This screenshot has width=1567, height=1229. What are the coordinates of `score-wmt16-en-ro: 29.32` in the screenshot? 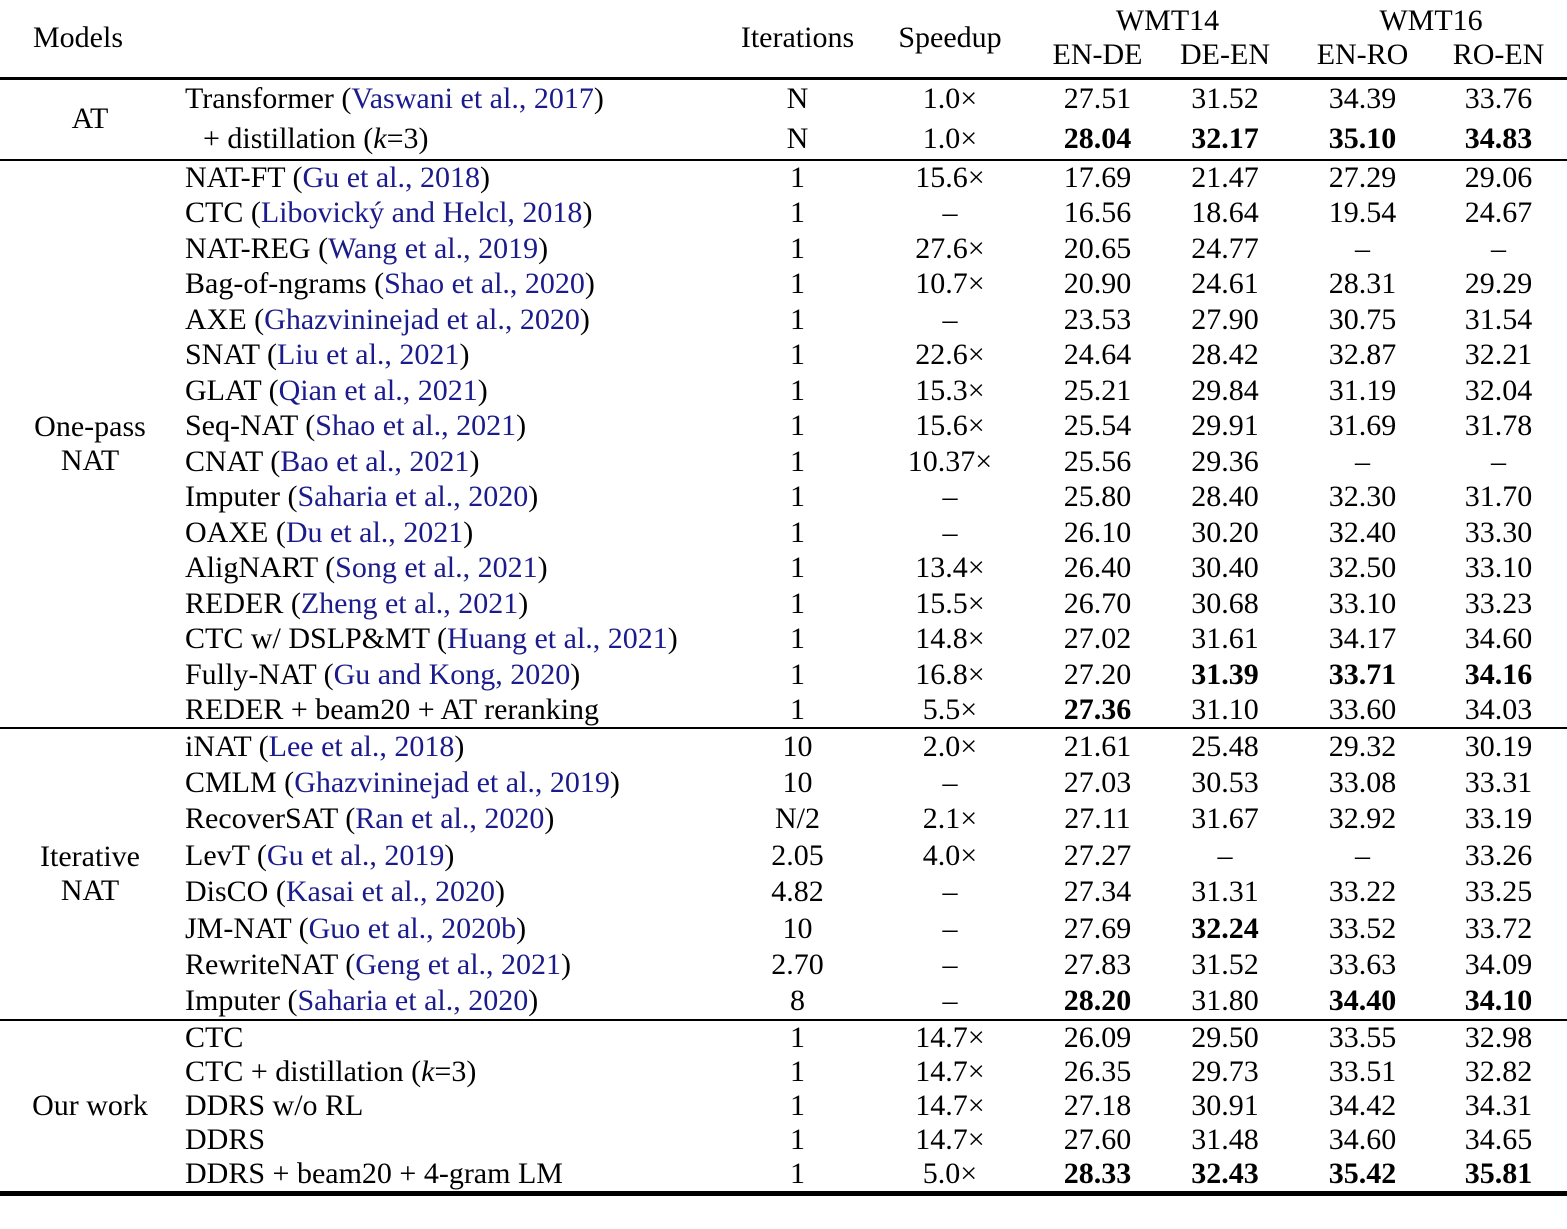 It's located at (1362, 746).